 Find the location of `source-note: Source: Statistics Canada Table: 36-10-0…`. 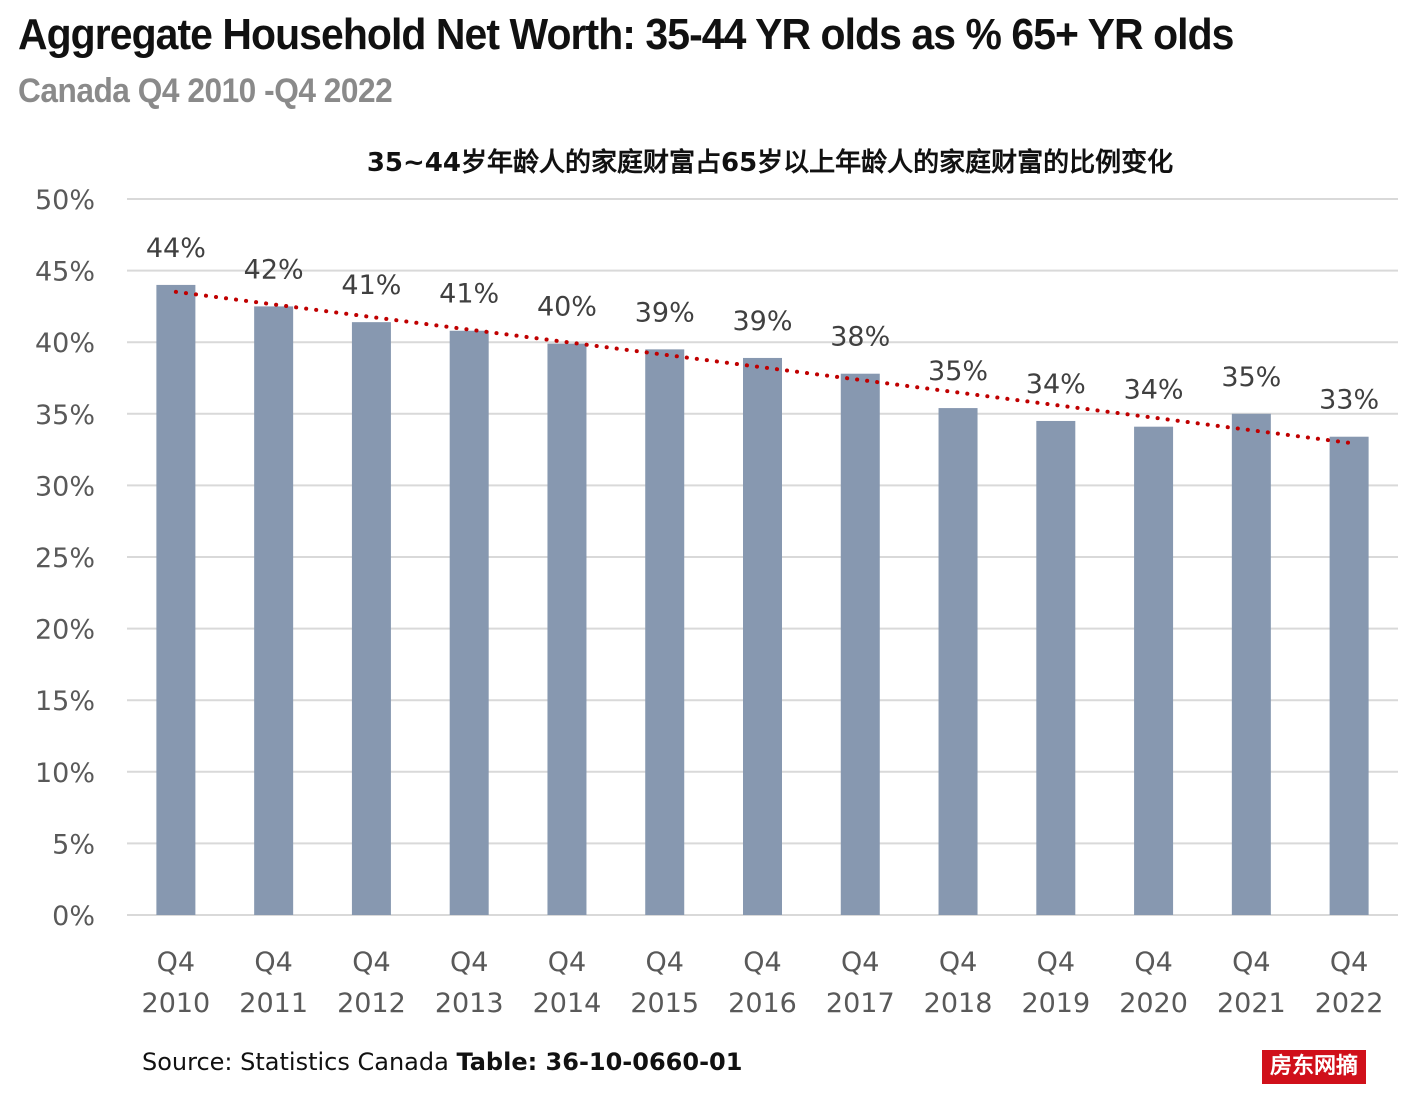

source-note: Source: Statistics Canada Table: 36-10-0… is located at coordinates (442, 1062).